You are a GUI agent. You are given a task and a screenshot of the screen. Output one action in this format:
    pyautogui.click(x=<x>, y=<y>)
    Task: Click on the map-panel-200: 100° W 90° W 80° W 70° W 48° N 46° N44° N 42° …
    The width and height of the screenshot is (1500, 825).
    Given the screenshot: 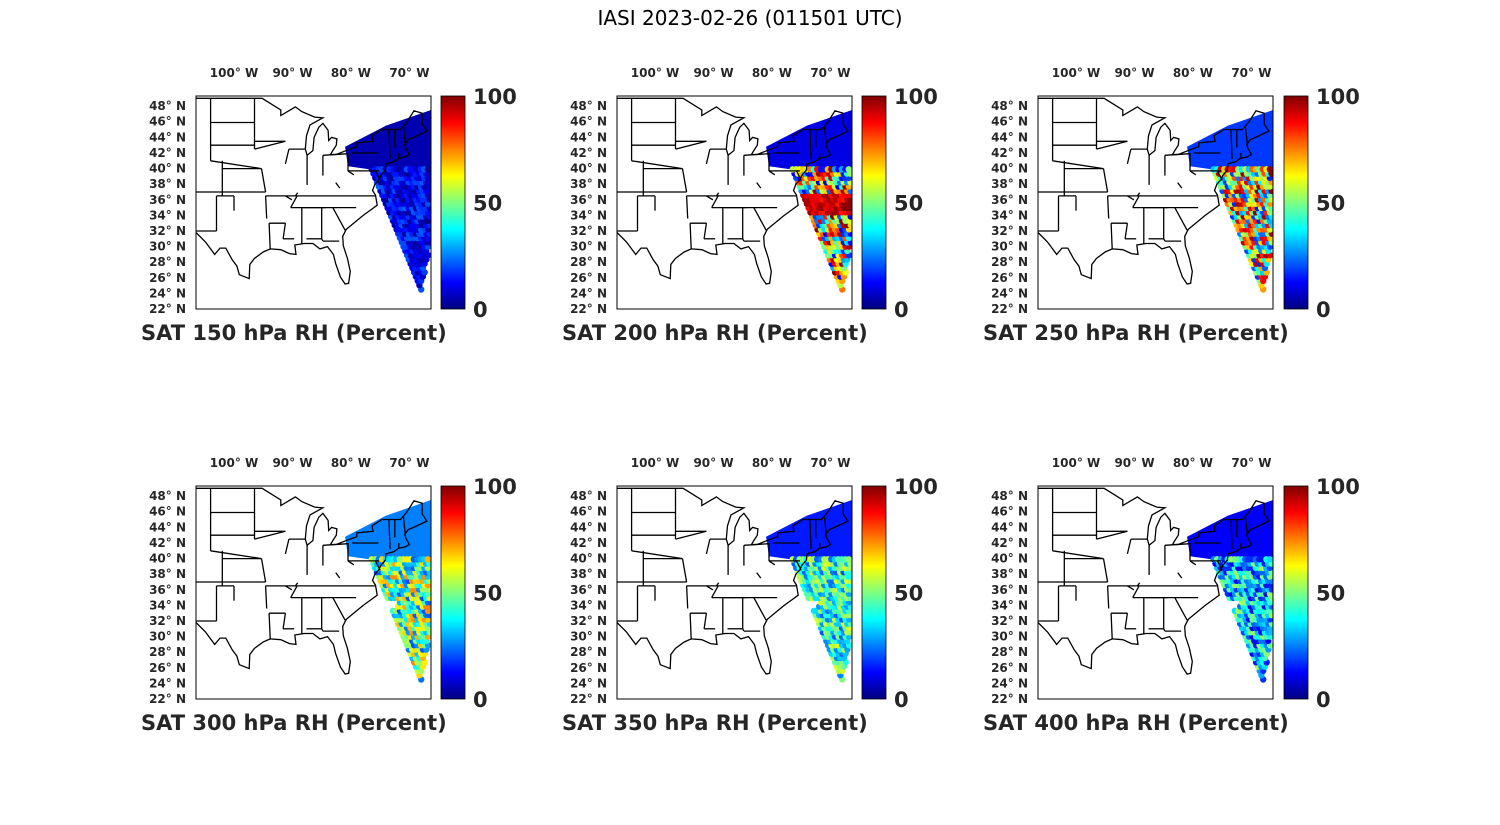 What is the action you would take?
    pyautogui.click(x=750, y=205)
    